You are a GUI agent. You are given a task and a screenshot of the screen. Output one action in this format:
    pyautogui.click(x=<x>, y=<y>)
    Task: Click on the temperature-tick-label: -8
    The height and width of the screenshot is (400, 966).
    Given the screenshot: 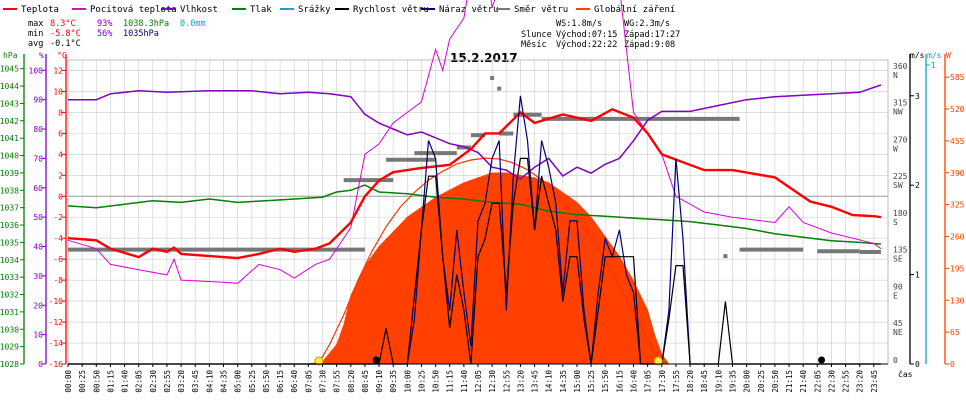 What is the action you would take?
    pyautogui.click(x=58, y=280)
    